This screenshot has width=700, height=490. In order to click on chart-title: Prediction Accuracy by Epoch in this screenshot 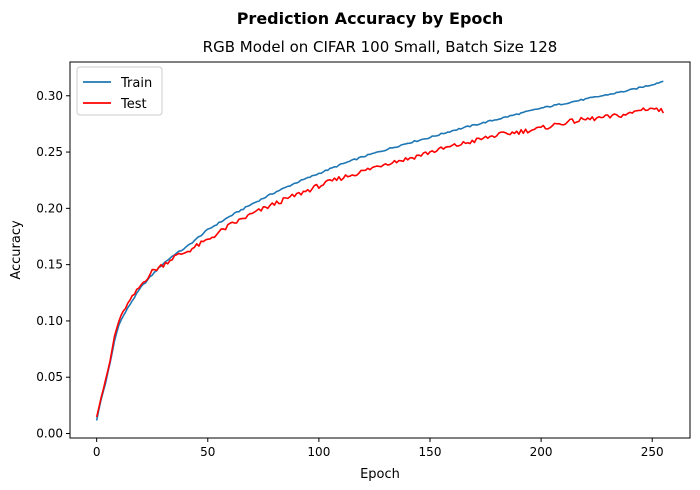, I will do `click(370, 18)`.